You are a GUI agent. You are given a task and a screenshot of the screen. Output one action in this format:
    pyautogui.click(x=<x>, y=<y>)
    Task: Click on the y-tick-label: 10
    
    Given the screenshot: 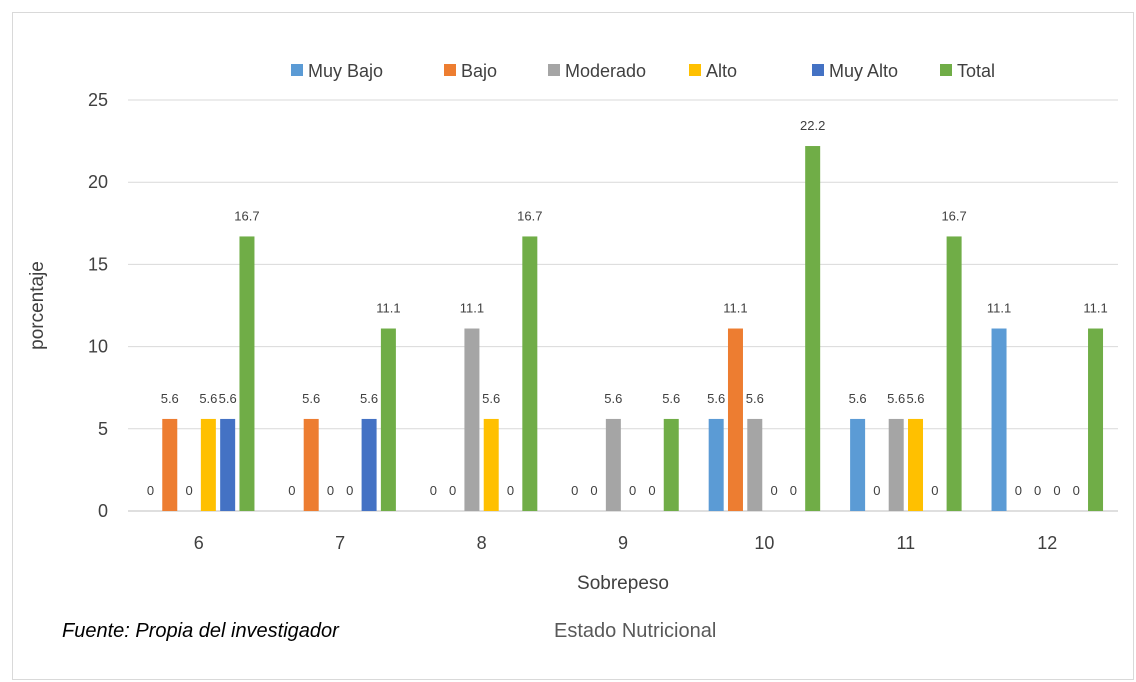 What is the action you would take?
    pyautogui.click(x=98, y=347)
    